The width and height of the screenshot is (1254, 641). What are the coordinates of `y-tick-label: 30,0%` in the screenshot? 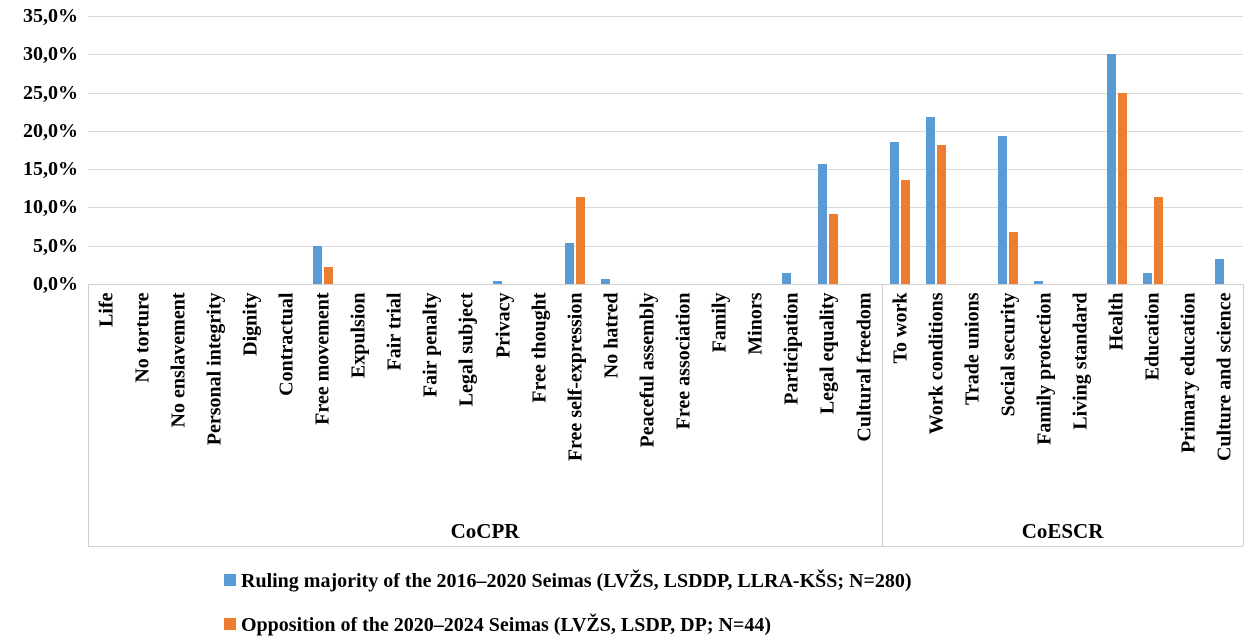 It's located at (50, 54).